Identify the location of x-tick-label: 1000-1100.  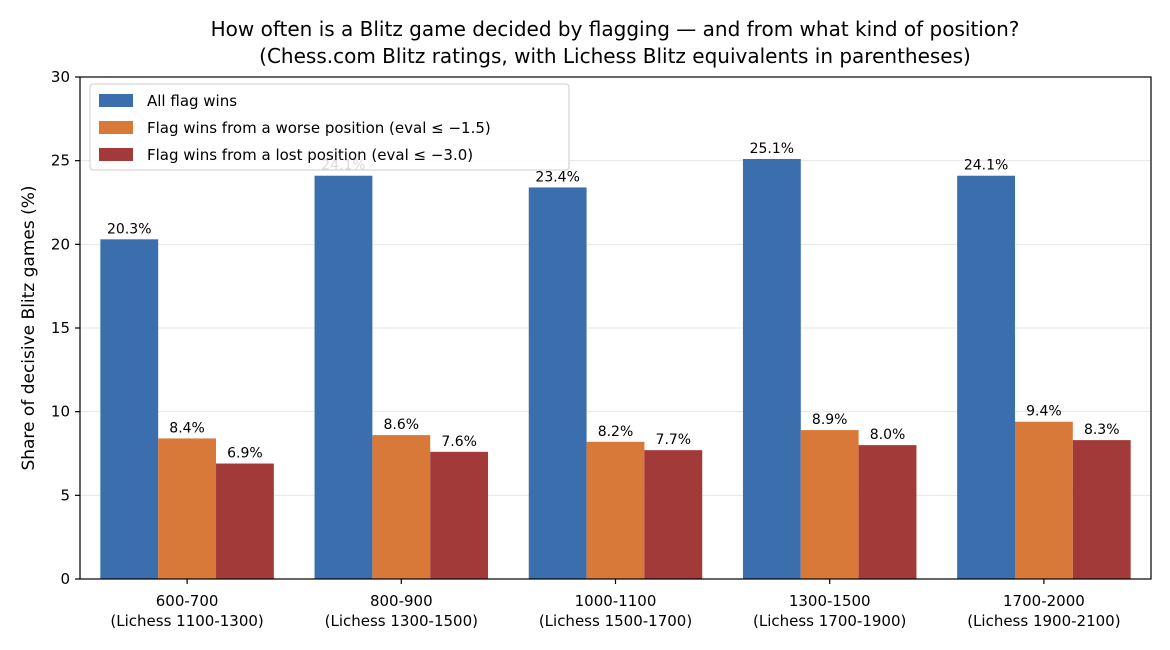
(616, 601).